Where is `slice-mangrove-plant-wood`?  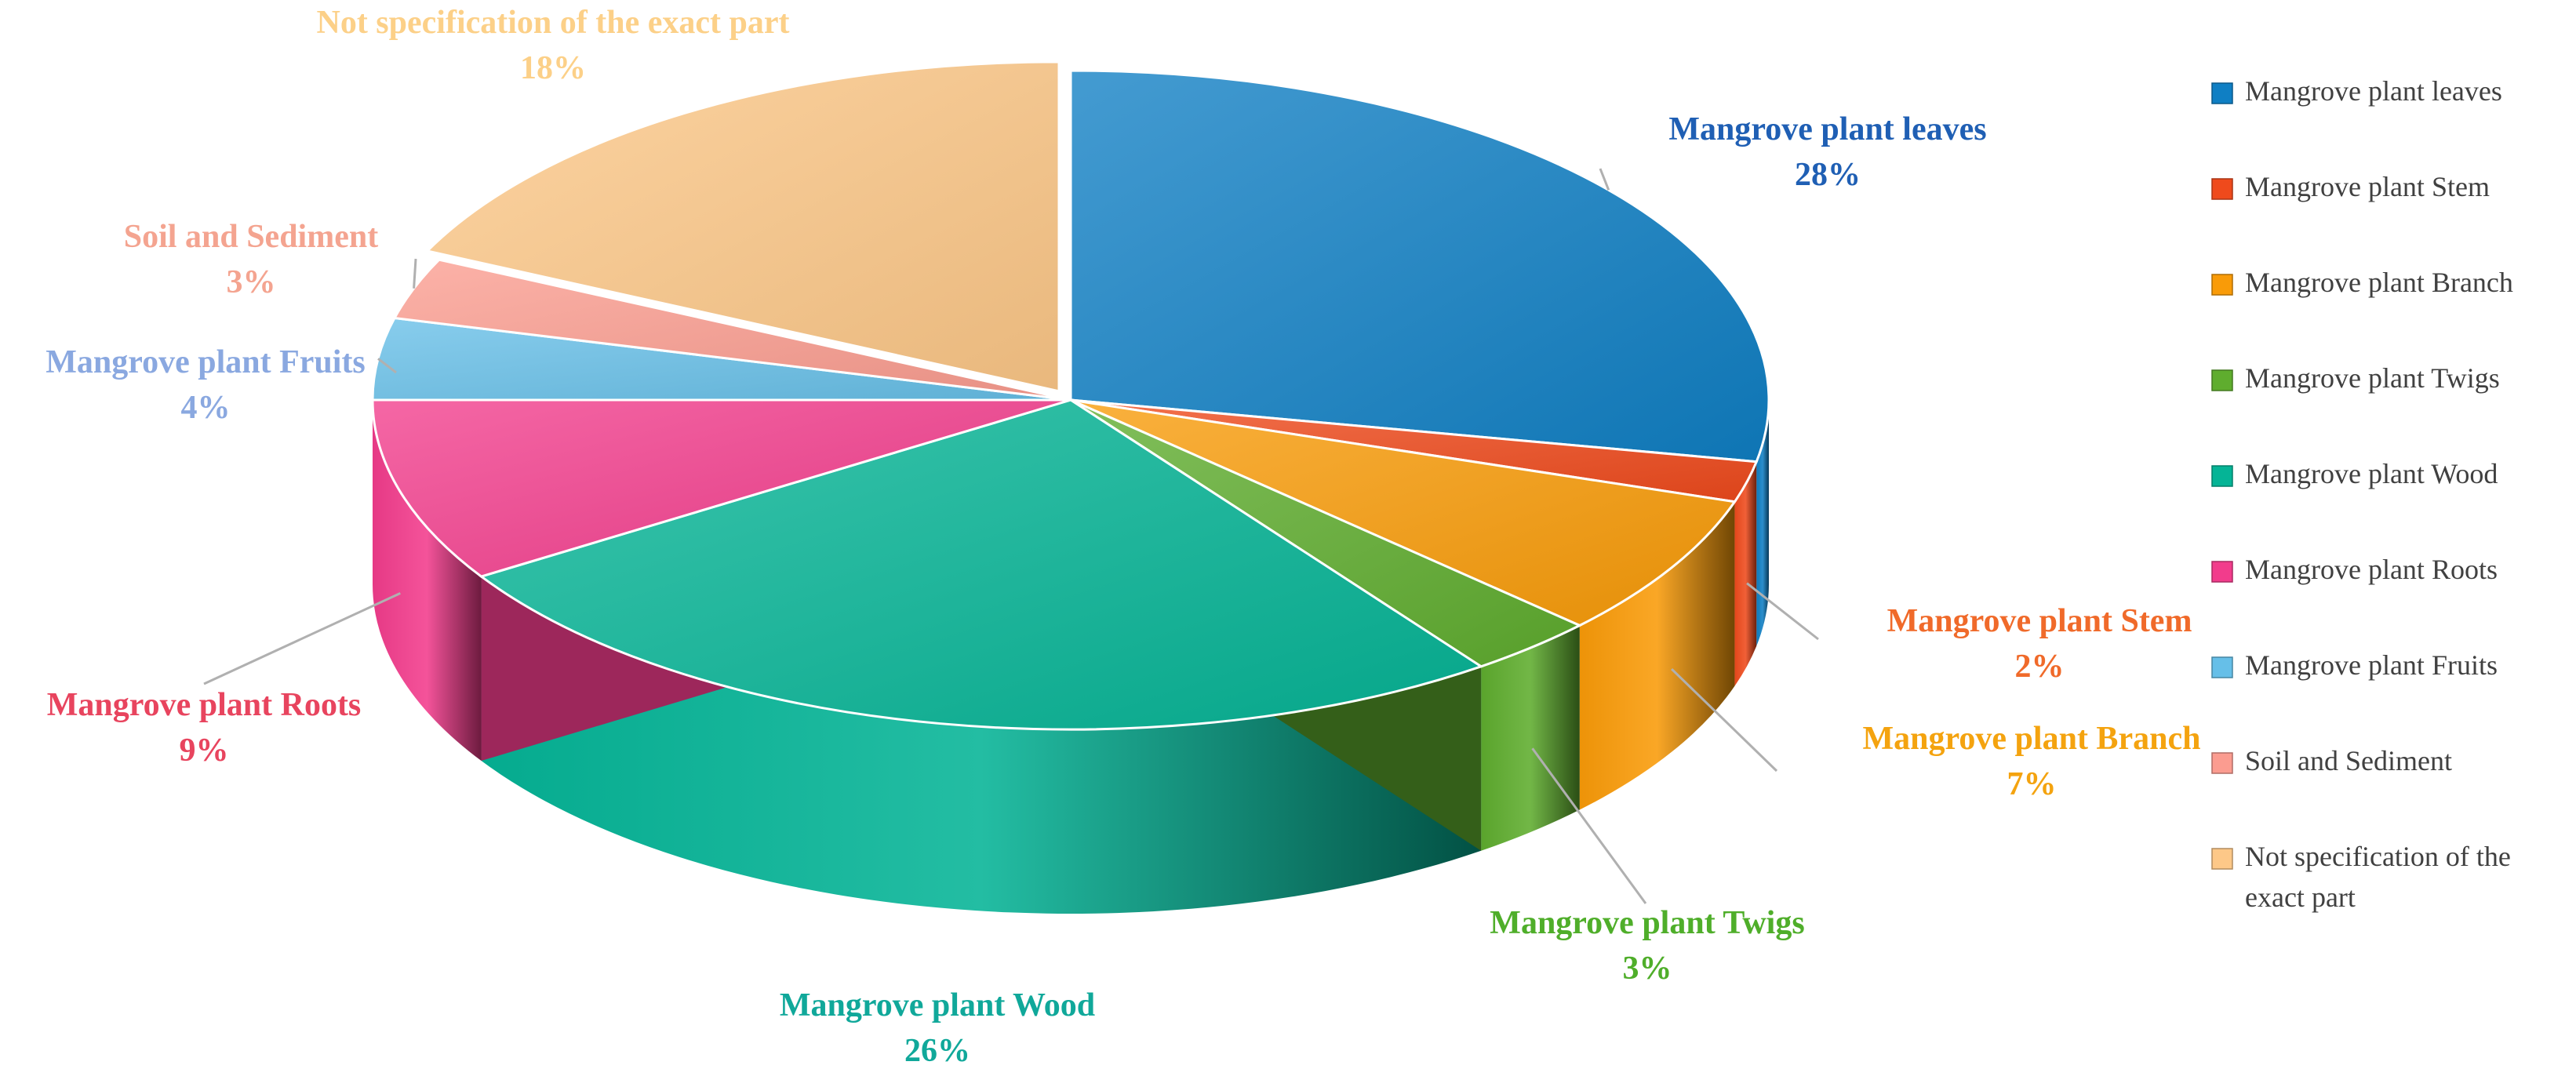 slice-mangrove-plant-wood is located at coordinates (981, 564).